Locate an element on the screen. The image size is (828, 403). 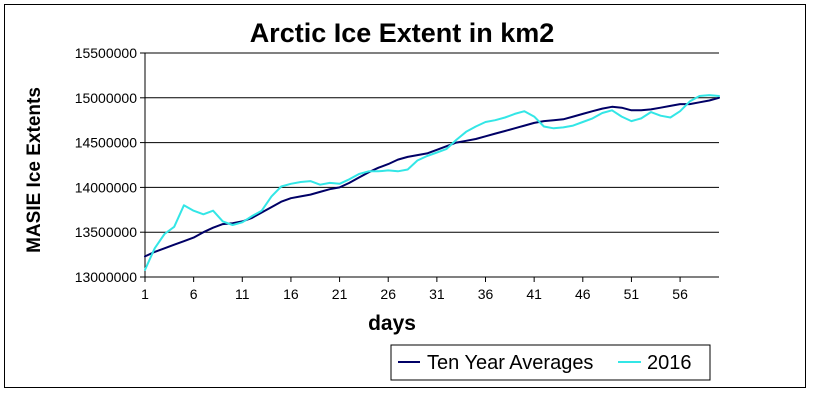
x-tick-label: 51 is located at coordinates (632, 294).